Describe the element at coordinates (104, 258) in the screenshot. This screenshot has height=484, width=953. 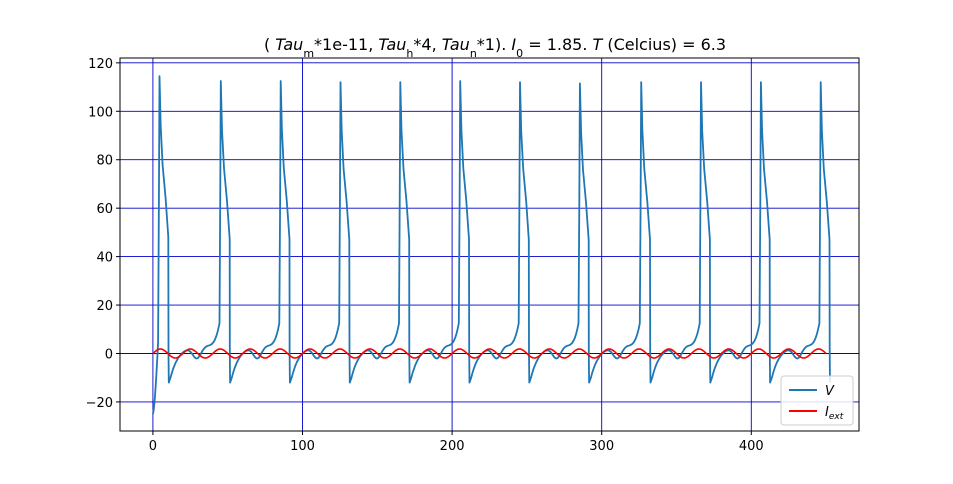
I see `y-tick-label: 40` at that location.